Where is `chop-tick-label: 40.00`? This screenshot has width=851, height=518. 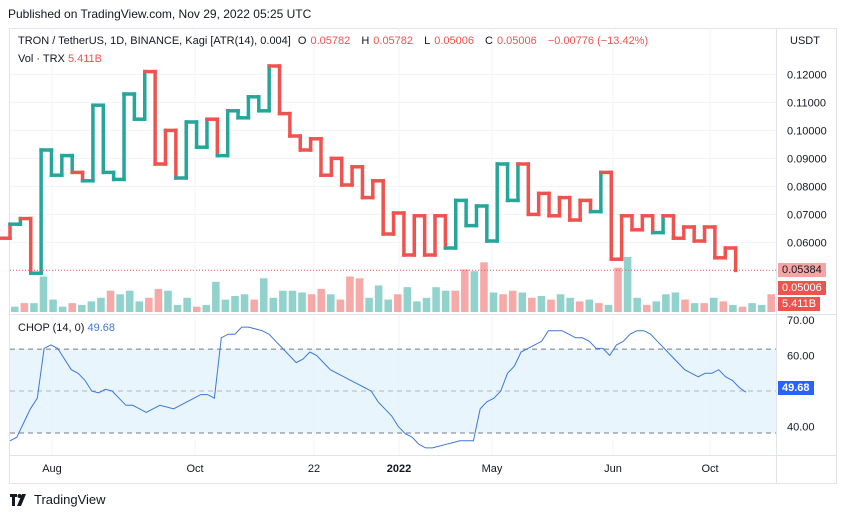 chop-tick-label: 40.00 is located at coordinates (801, 428).